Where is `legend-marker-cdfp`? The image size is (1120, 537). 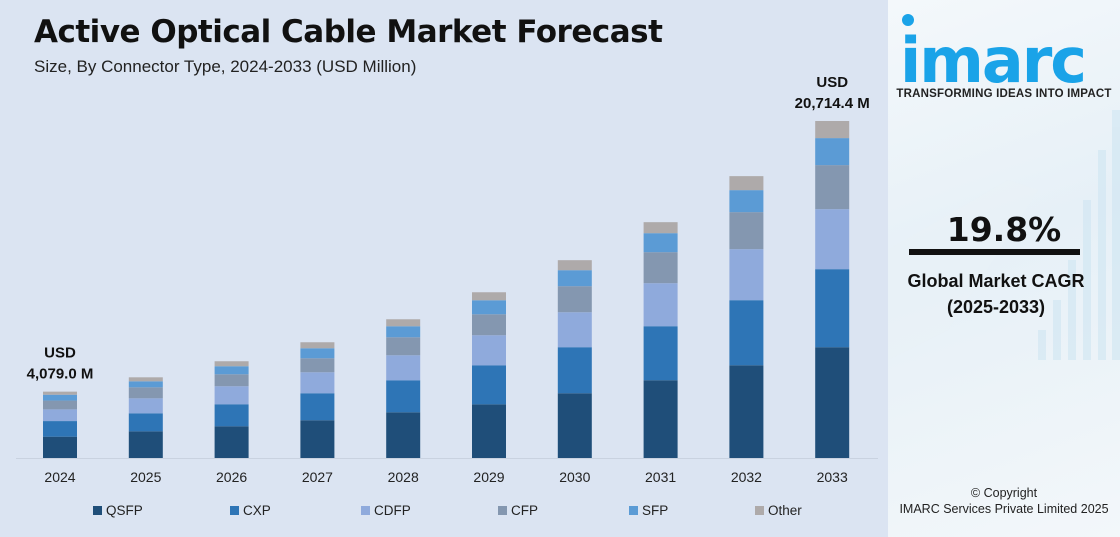 legend-marker-cdfp is located at coordinates (365, 510).